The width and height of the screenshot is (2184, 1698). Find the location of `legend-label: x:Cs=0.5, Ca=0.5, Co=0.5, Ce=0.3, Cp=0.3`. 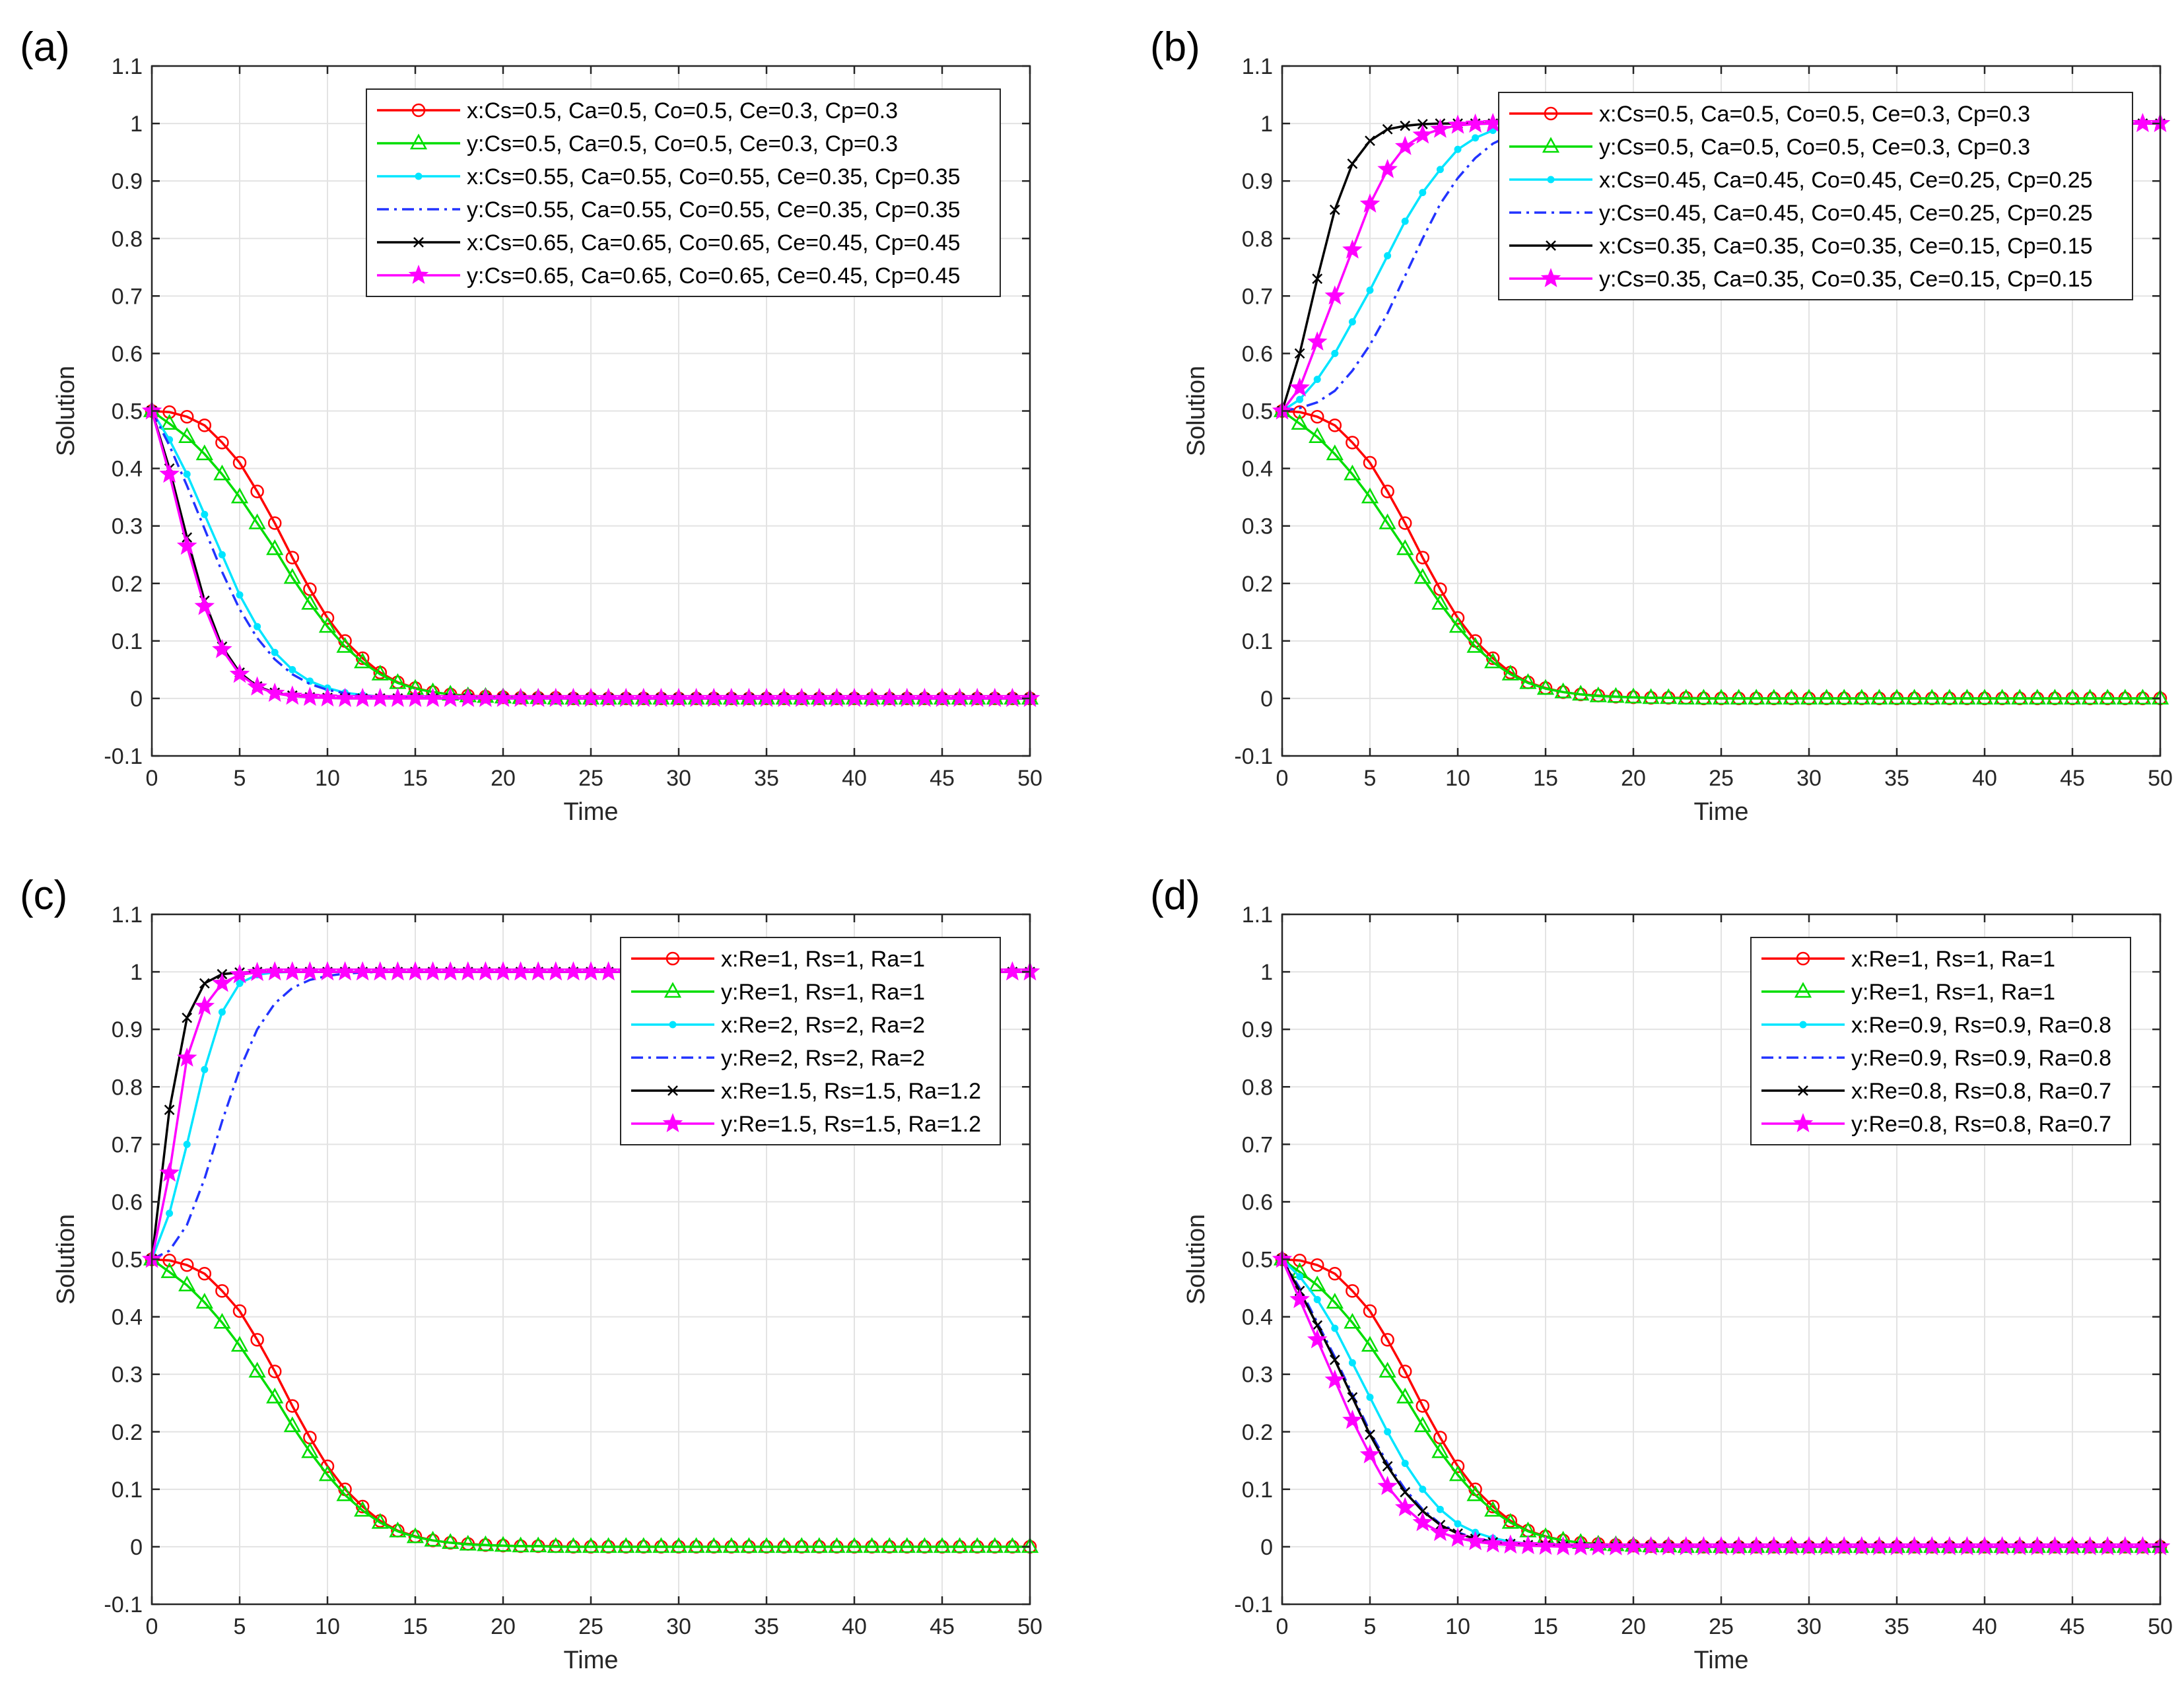

legend-label: x:Cs=0.5, Ca=0.5, Co=0.5, Ce=0.3, Cp=0.3 is located at coordinates (682, 110).